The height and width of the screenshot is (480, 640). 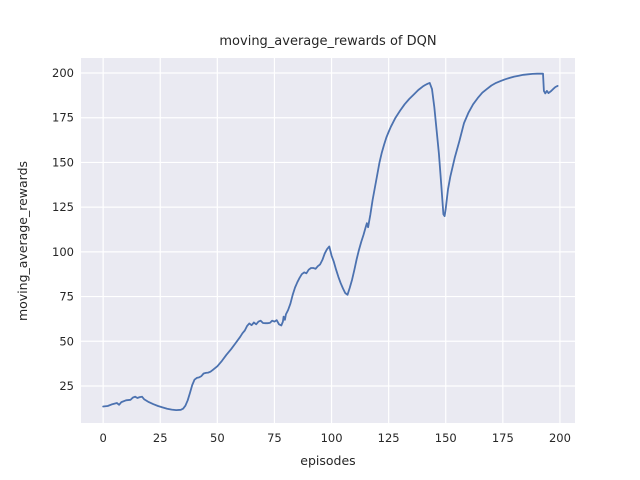 What do you see at coordinates (63, 207) in the screenshot?
I see `y-tick-label: 125` at bounding box center [63, 207].